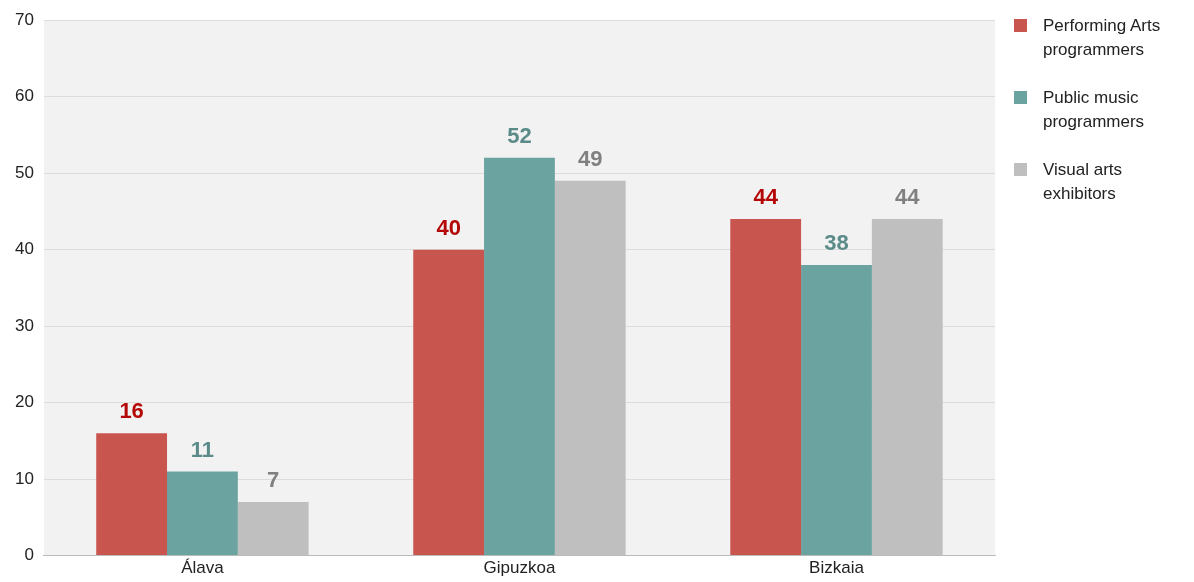  Describe the element at coordinates (1094, 110) in the screenshot. I see `legend-label: Public music programmers` at that location.